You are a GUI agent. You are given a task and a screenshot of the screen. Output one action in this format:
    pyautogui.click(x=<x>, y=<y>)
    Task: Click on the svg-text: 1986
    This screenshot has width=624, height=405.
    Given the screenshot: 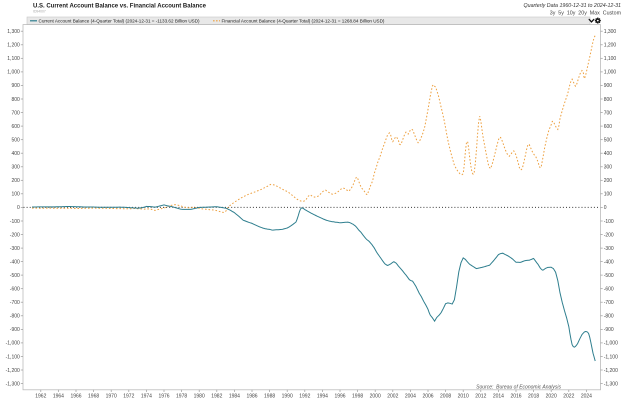 What is the action you would take?
    pyautogui.click(x=251, y=396)
    